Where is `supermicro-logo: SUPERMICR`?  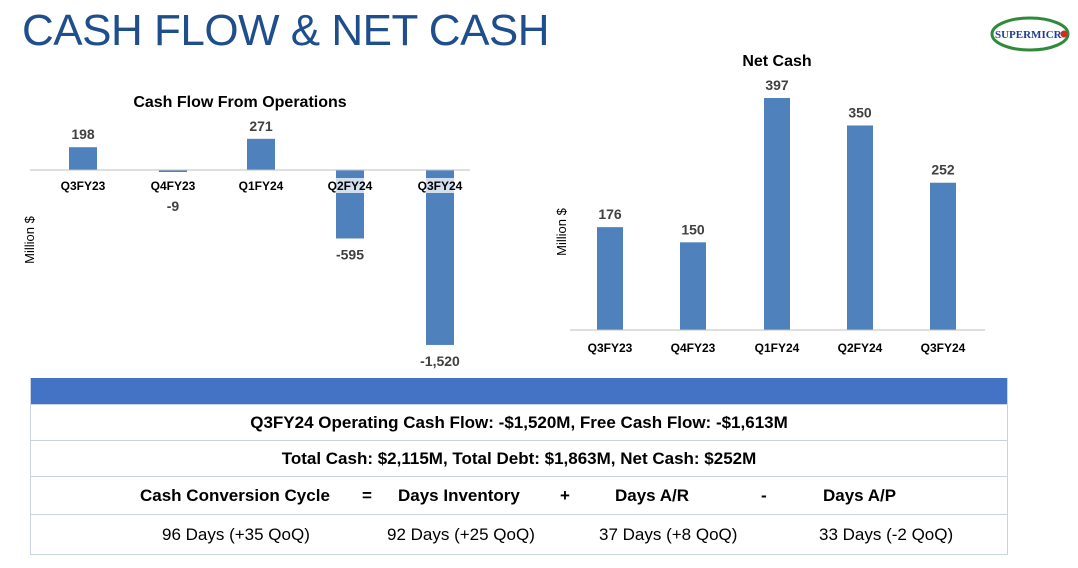 supermicro-logo: SUPERMICR is located at coordinates (1030, 34).